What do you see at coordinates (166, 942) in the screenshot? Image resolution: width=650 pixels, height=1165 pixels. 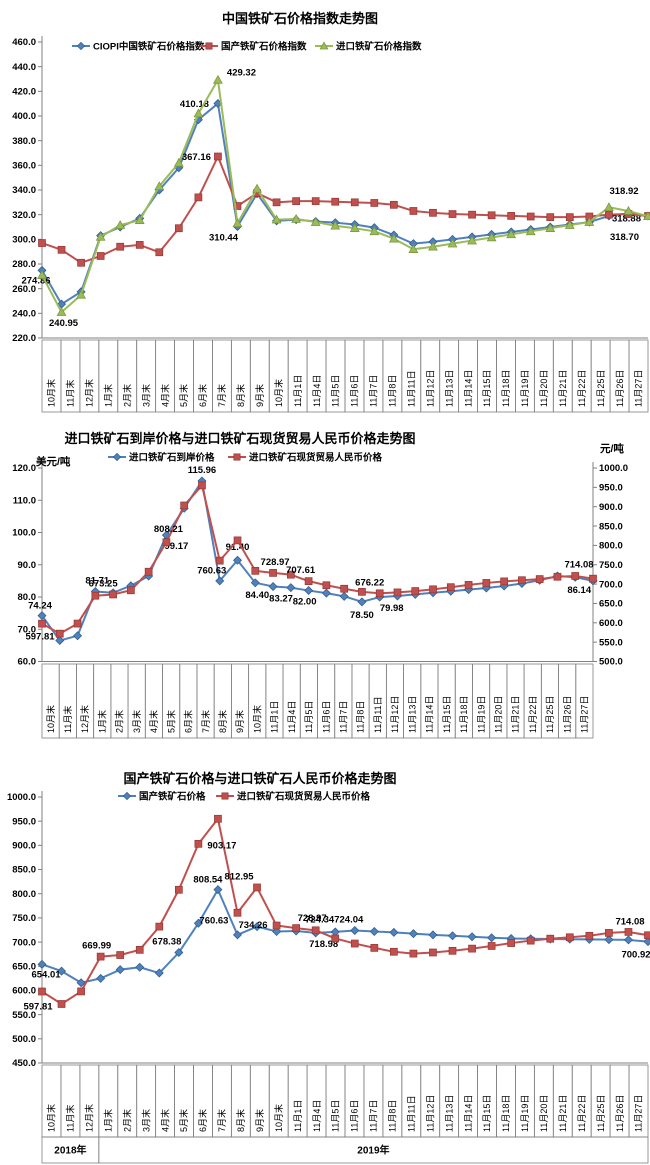 I see `data-point-label: 678.38` at bounding box center [166, 942].